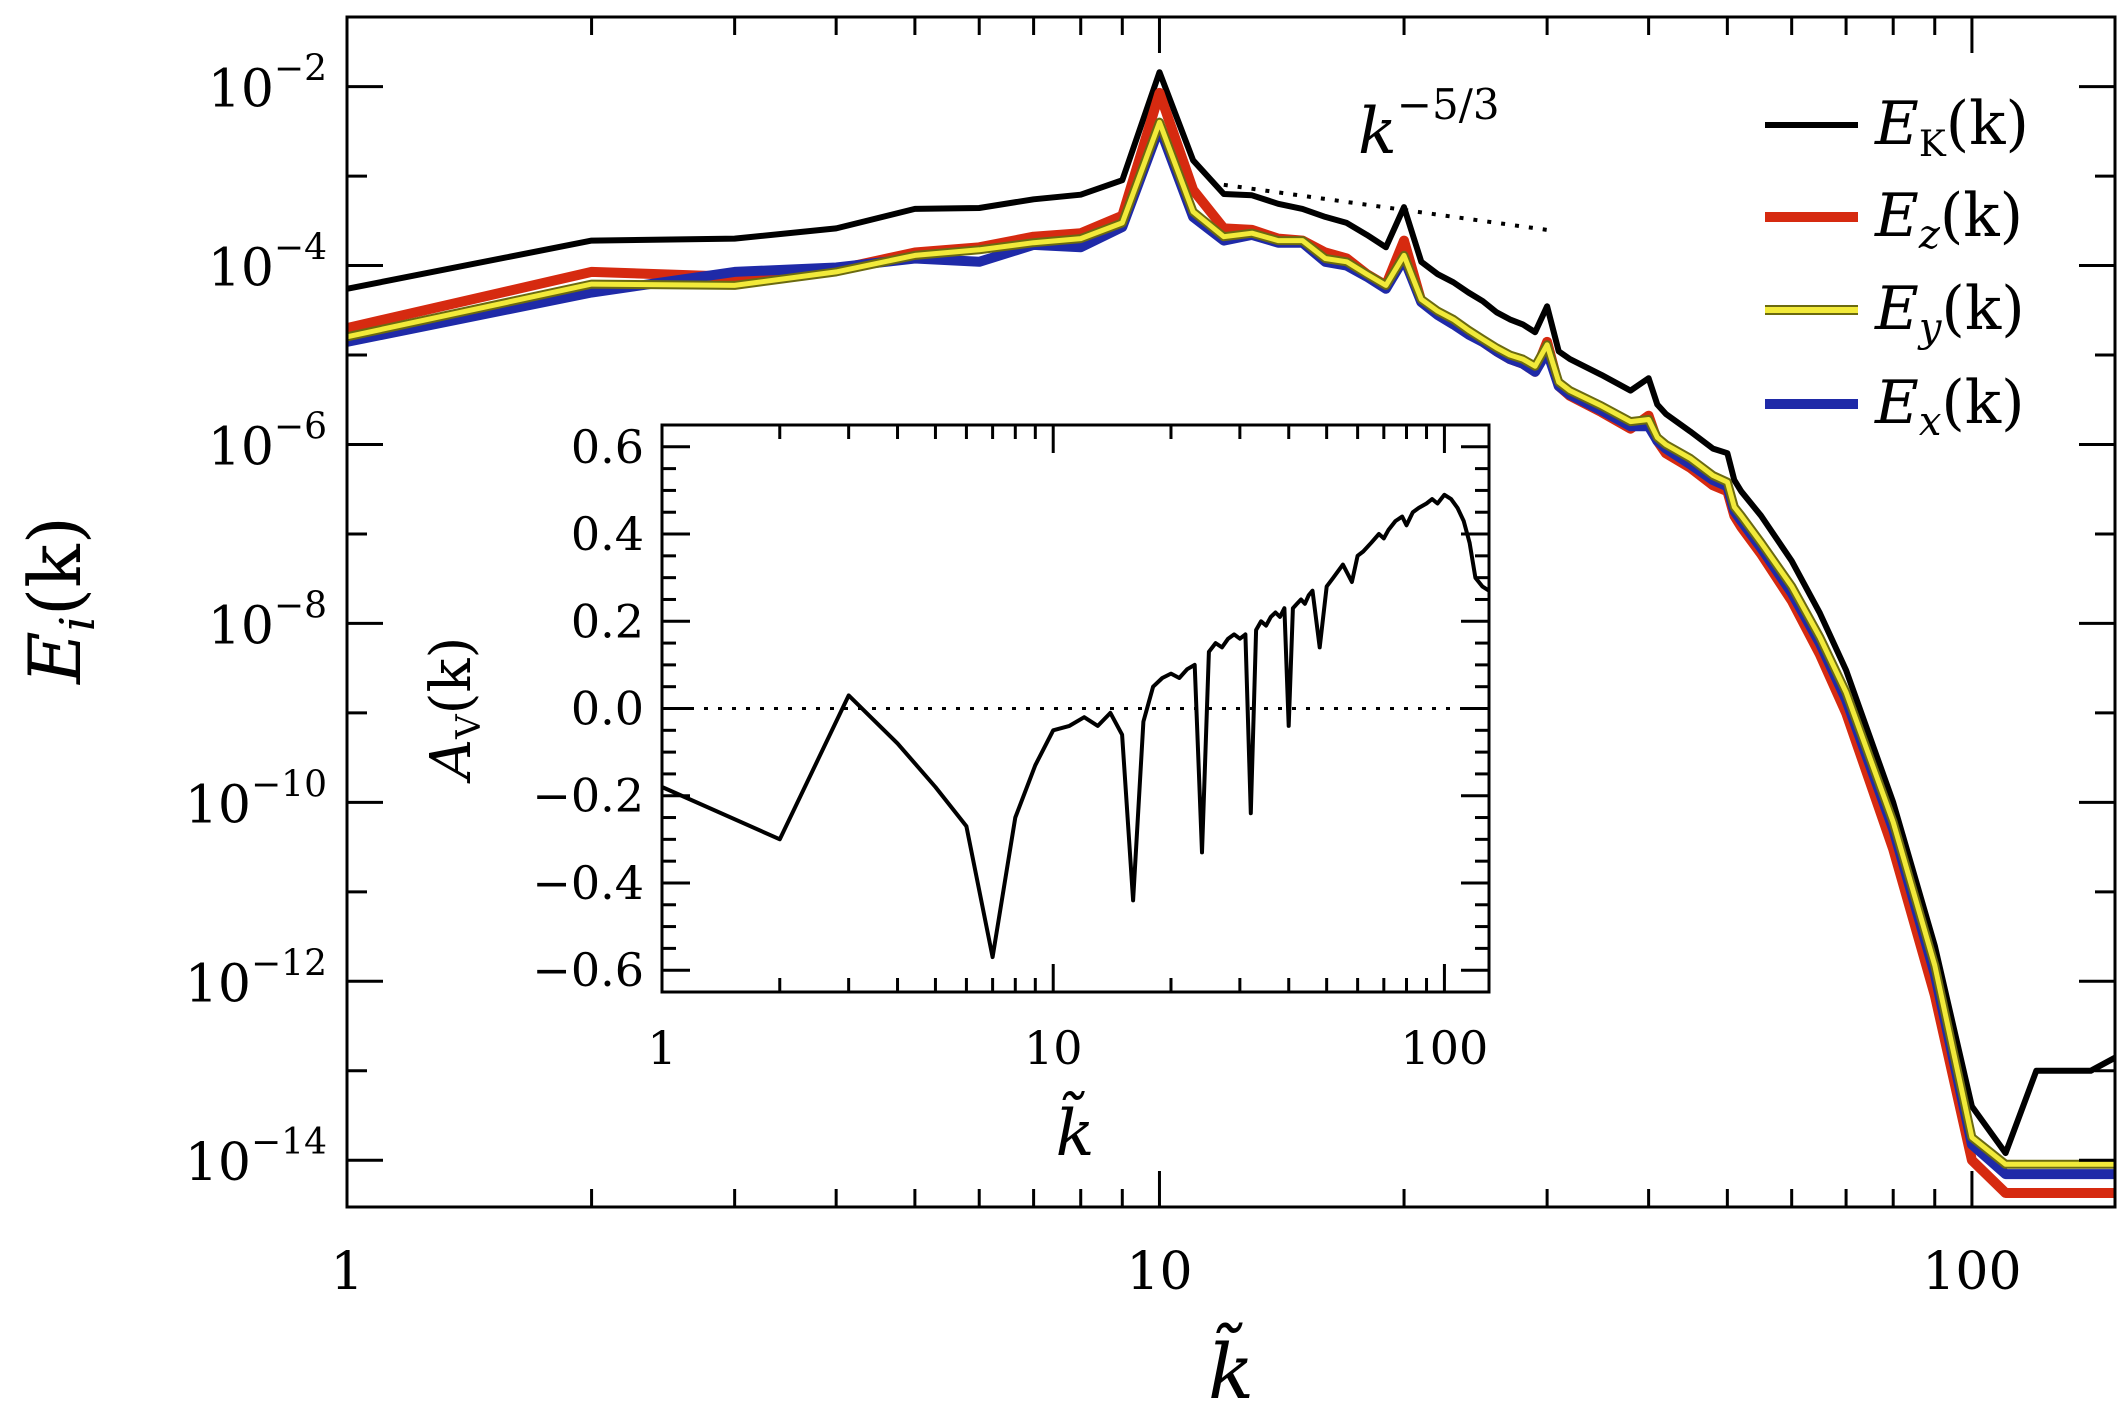 The height and width of the screenshot is (1417, 2125). Describe the element at coordinates (1948, 219) in the screenshot. I see `legend-label-ez: Ez(k)` at that location.